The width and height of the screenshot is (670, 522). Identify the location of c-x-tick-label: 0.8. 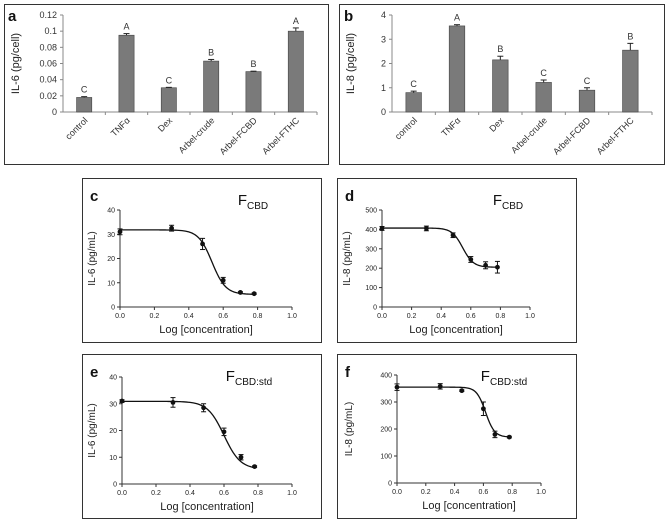
(258, 316).